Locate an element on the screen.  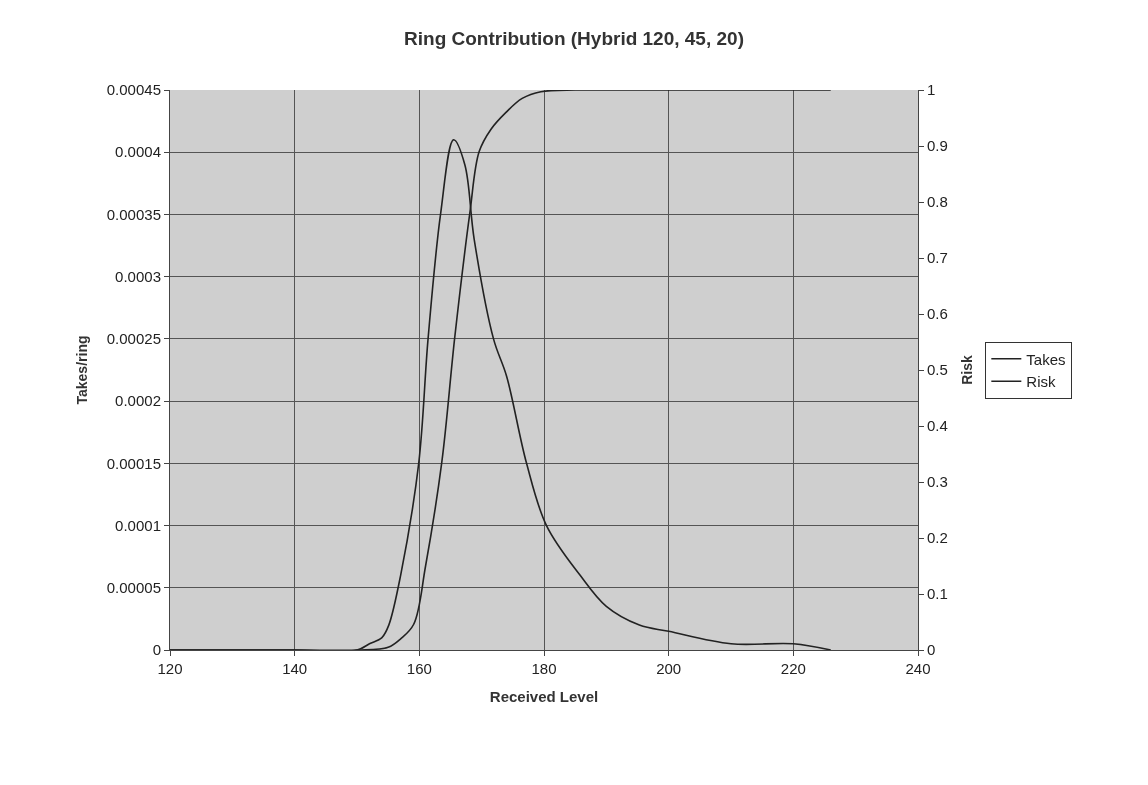
y-tick-label: 0 is located at coordinates (156, 650).